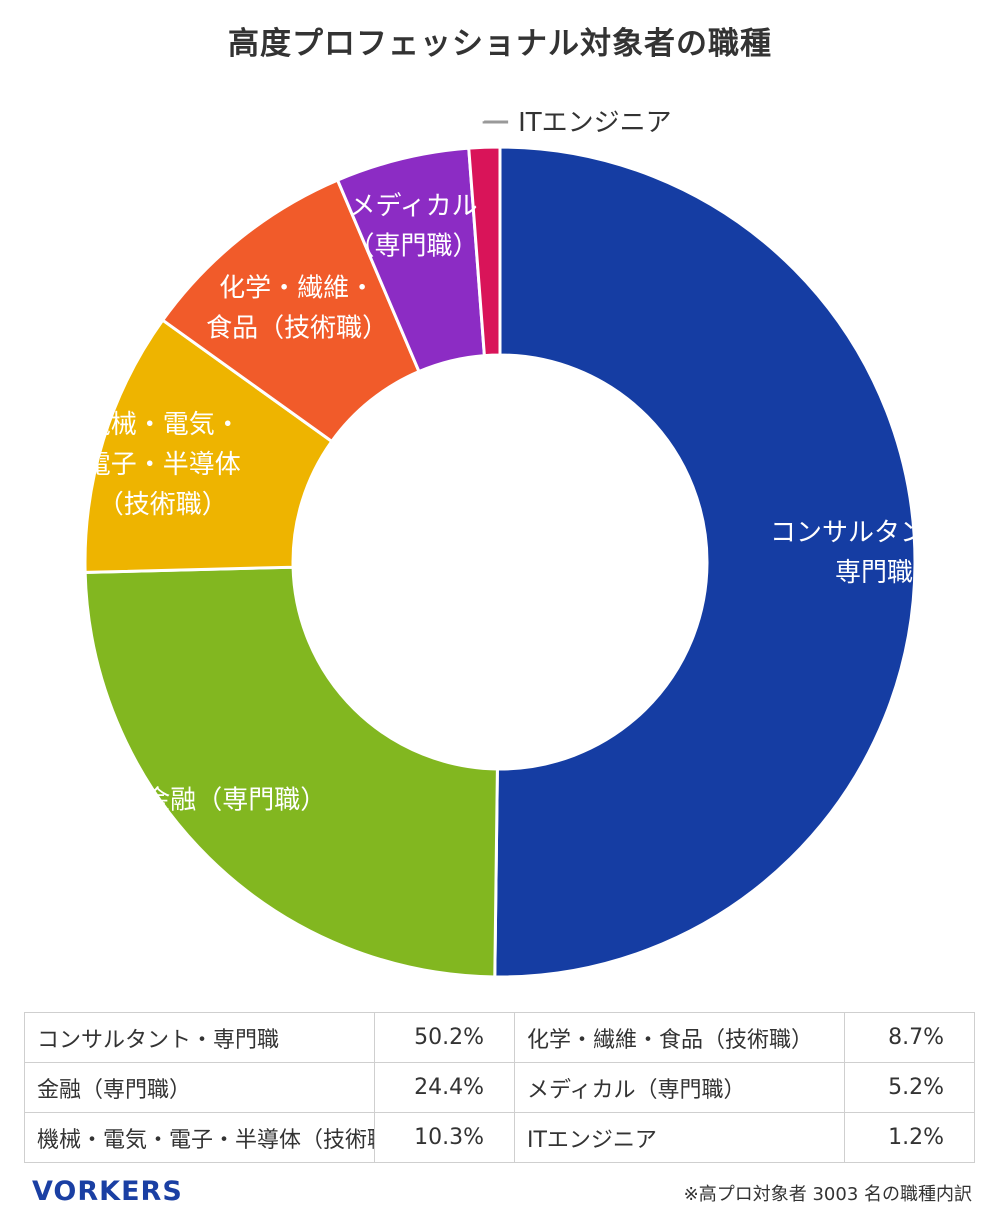  Describe the element at coordinates (297, 308) in the screenshot. I see `slice-label: 化学・繊維・食品（技術職）` at that location.